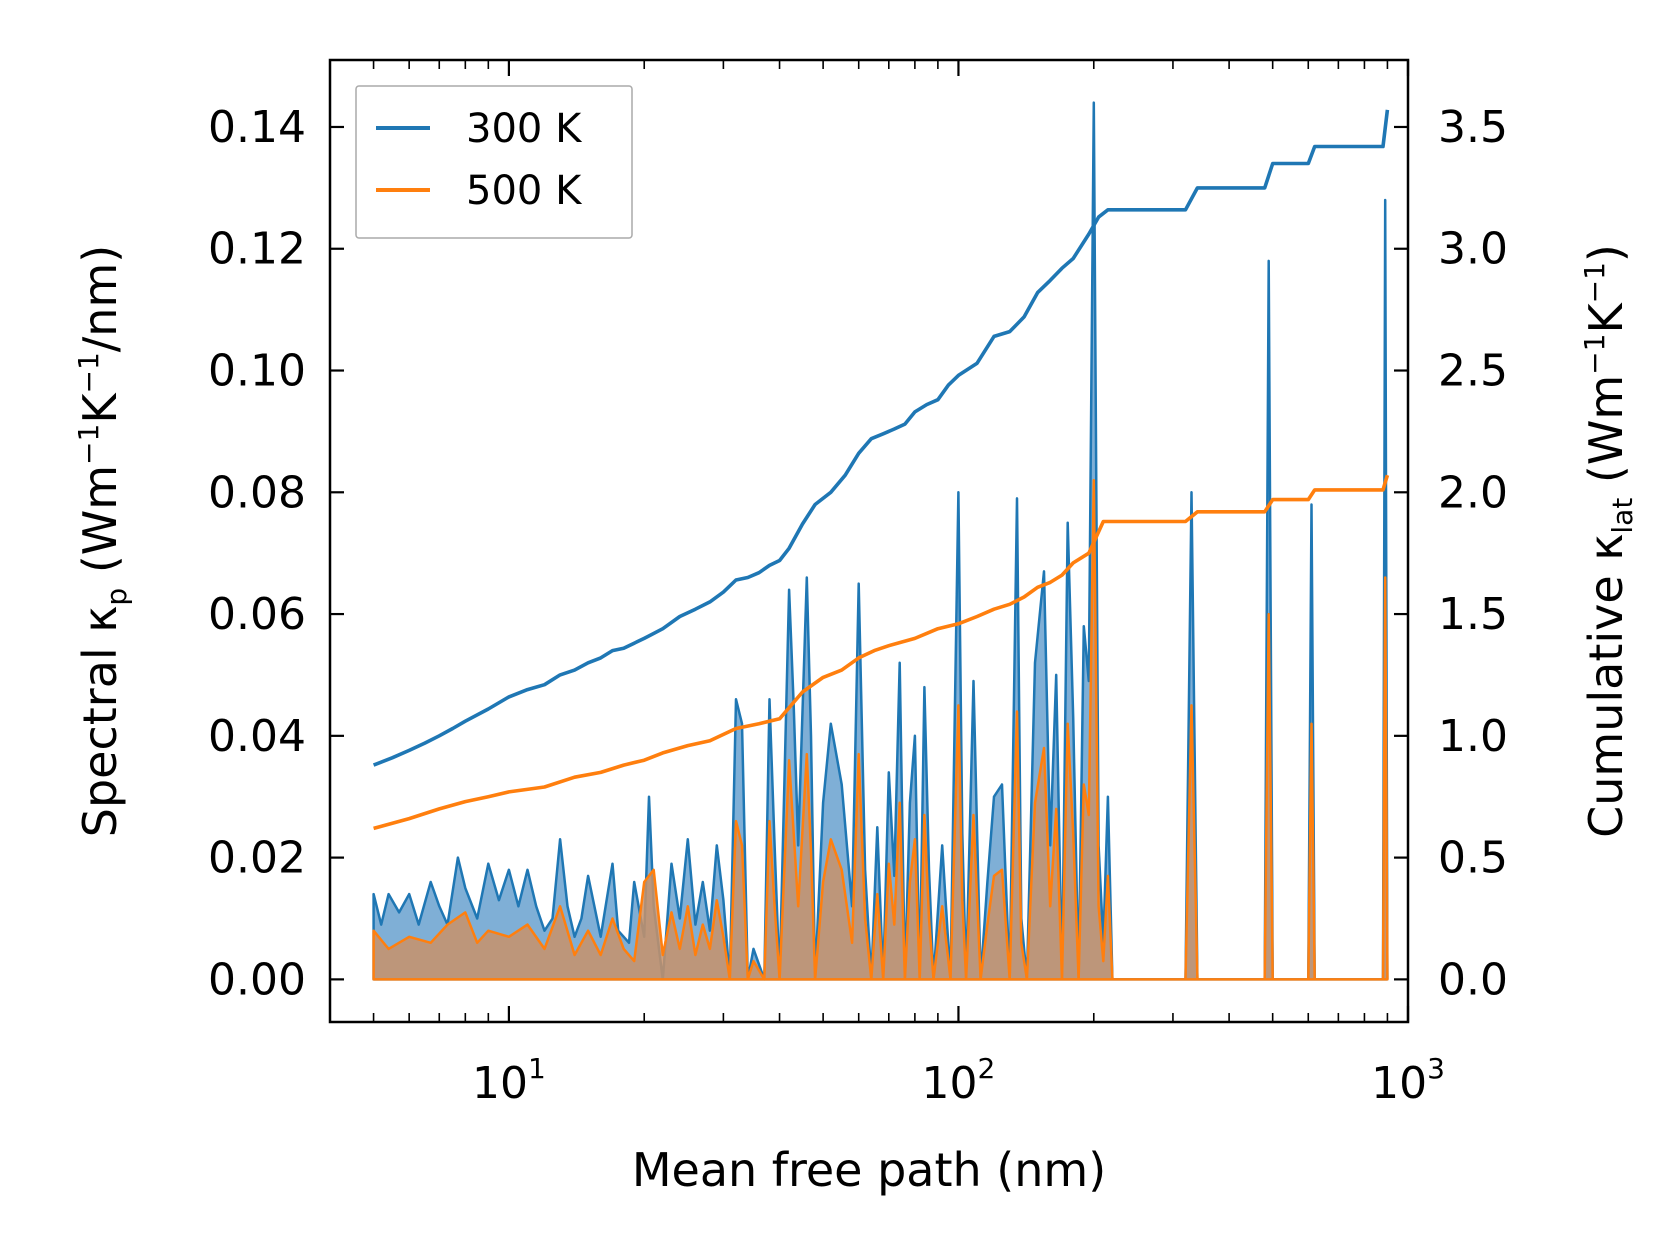  What do you see at coordinates (1473, 127) in the screenshot?
I see `y-right-tick-label: 3.5` at bounding box center [1473, 127].